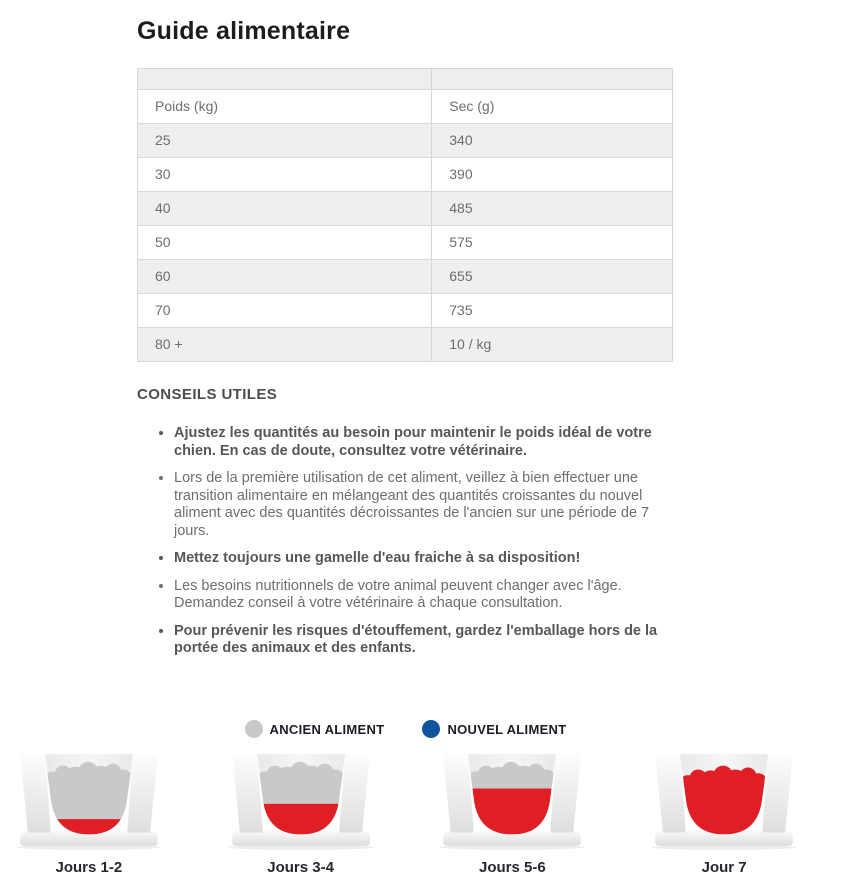 This screenshot has width=860, height=884. I want to click on table-row: 50 575, so click(404, 242).